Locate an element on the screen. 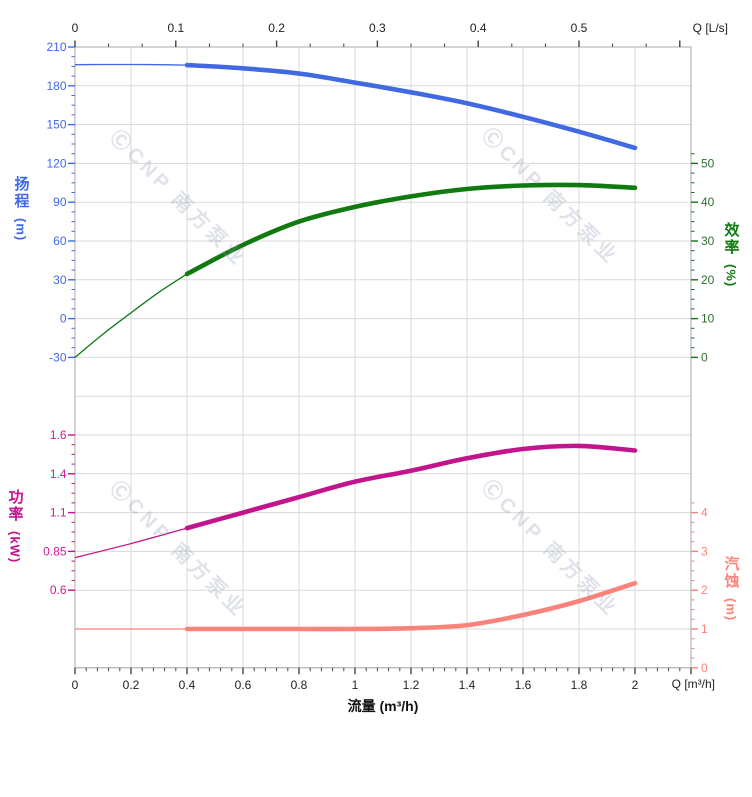 The image size is (752, 797). bottom-axis-tick-label: 1.6 is located at coordinates (523, 685).